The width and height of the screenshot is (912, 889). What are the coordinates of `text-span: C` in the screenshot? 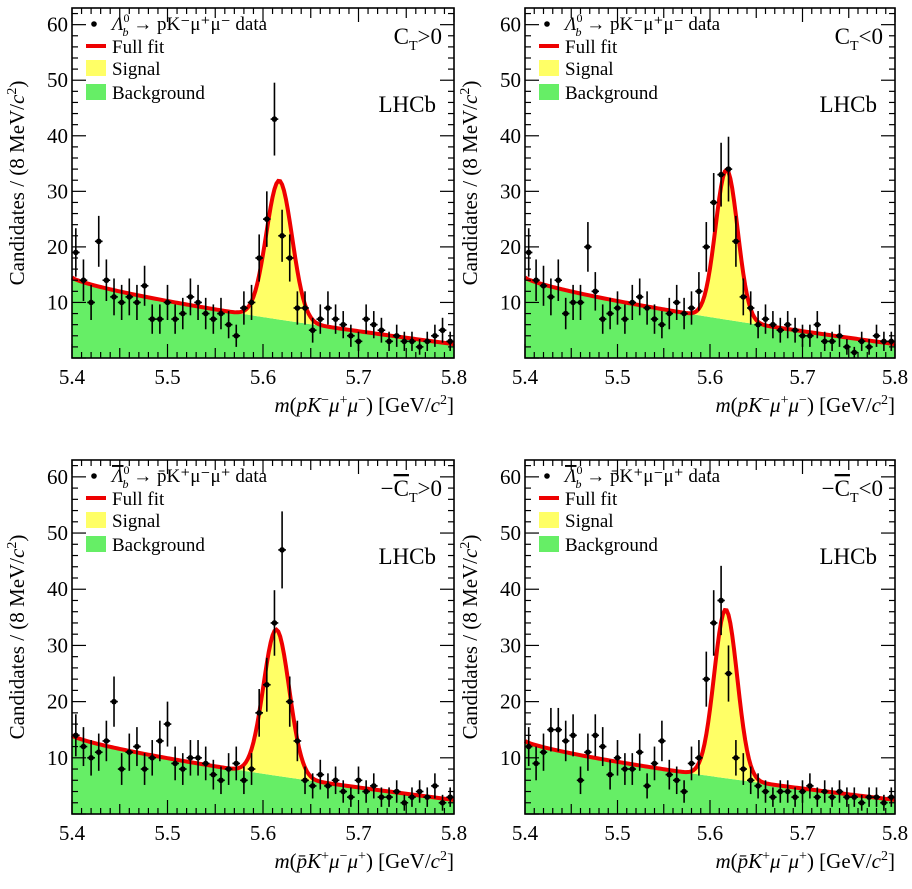 It's located at (842, 488).